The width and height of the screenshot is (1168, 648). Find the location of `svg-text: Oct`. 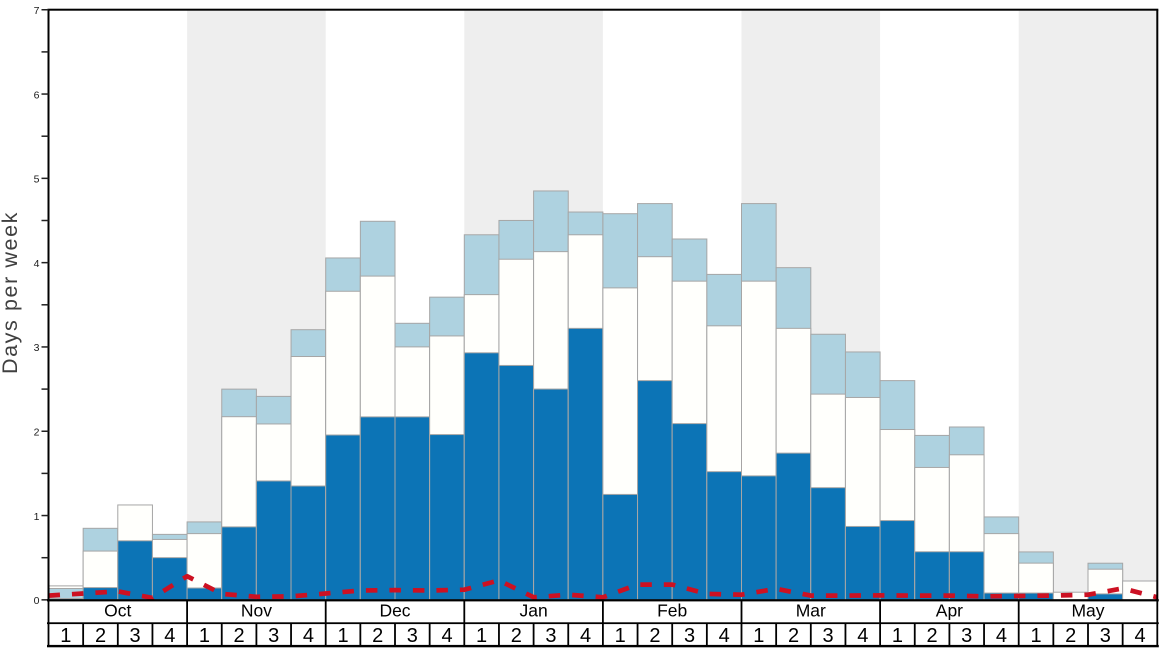

svg-text: Oct is located at coordinates (117, 610).